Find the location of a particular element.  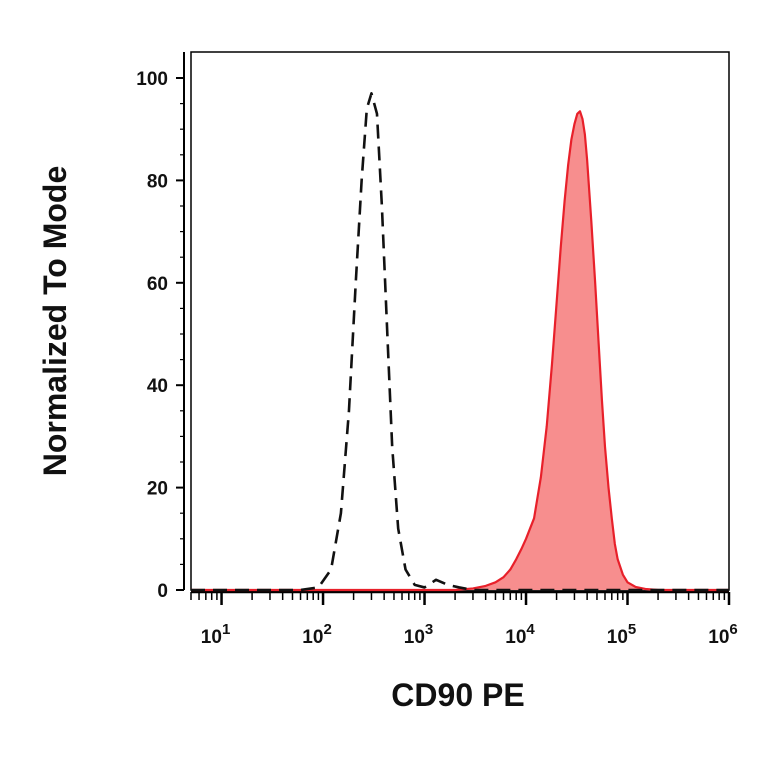

x-tick-label: 10⁴ is located at coordinates (520, 634).